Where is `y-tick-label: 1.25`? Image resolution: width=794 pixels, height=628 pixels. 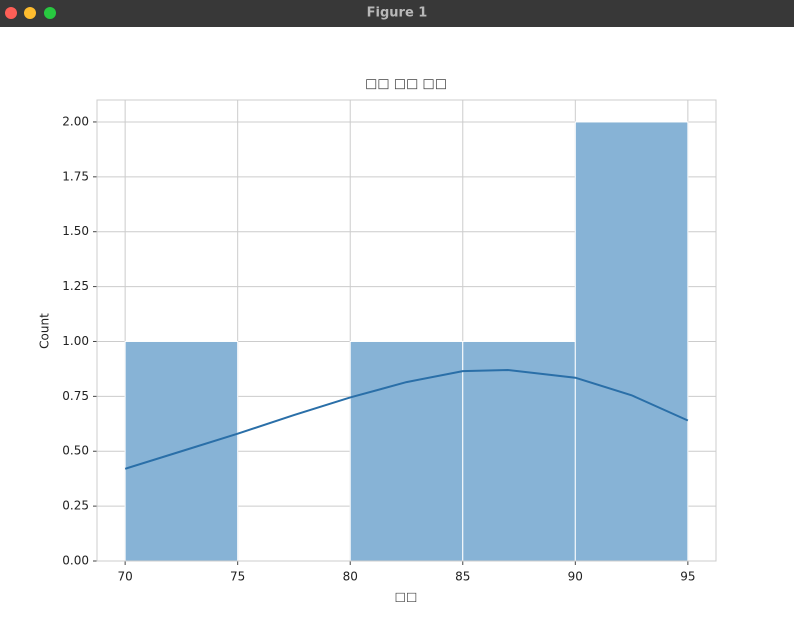 y-tick-label: 1.25 is located at coordinates (75, 286).